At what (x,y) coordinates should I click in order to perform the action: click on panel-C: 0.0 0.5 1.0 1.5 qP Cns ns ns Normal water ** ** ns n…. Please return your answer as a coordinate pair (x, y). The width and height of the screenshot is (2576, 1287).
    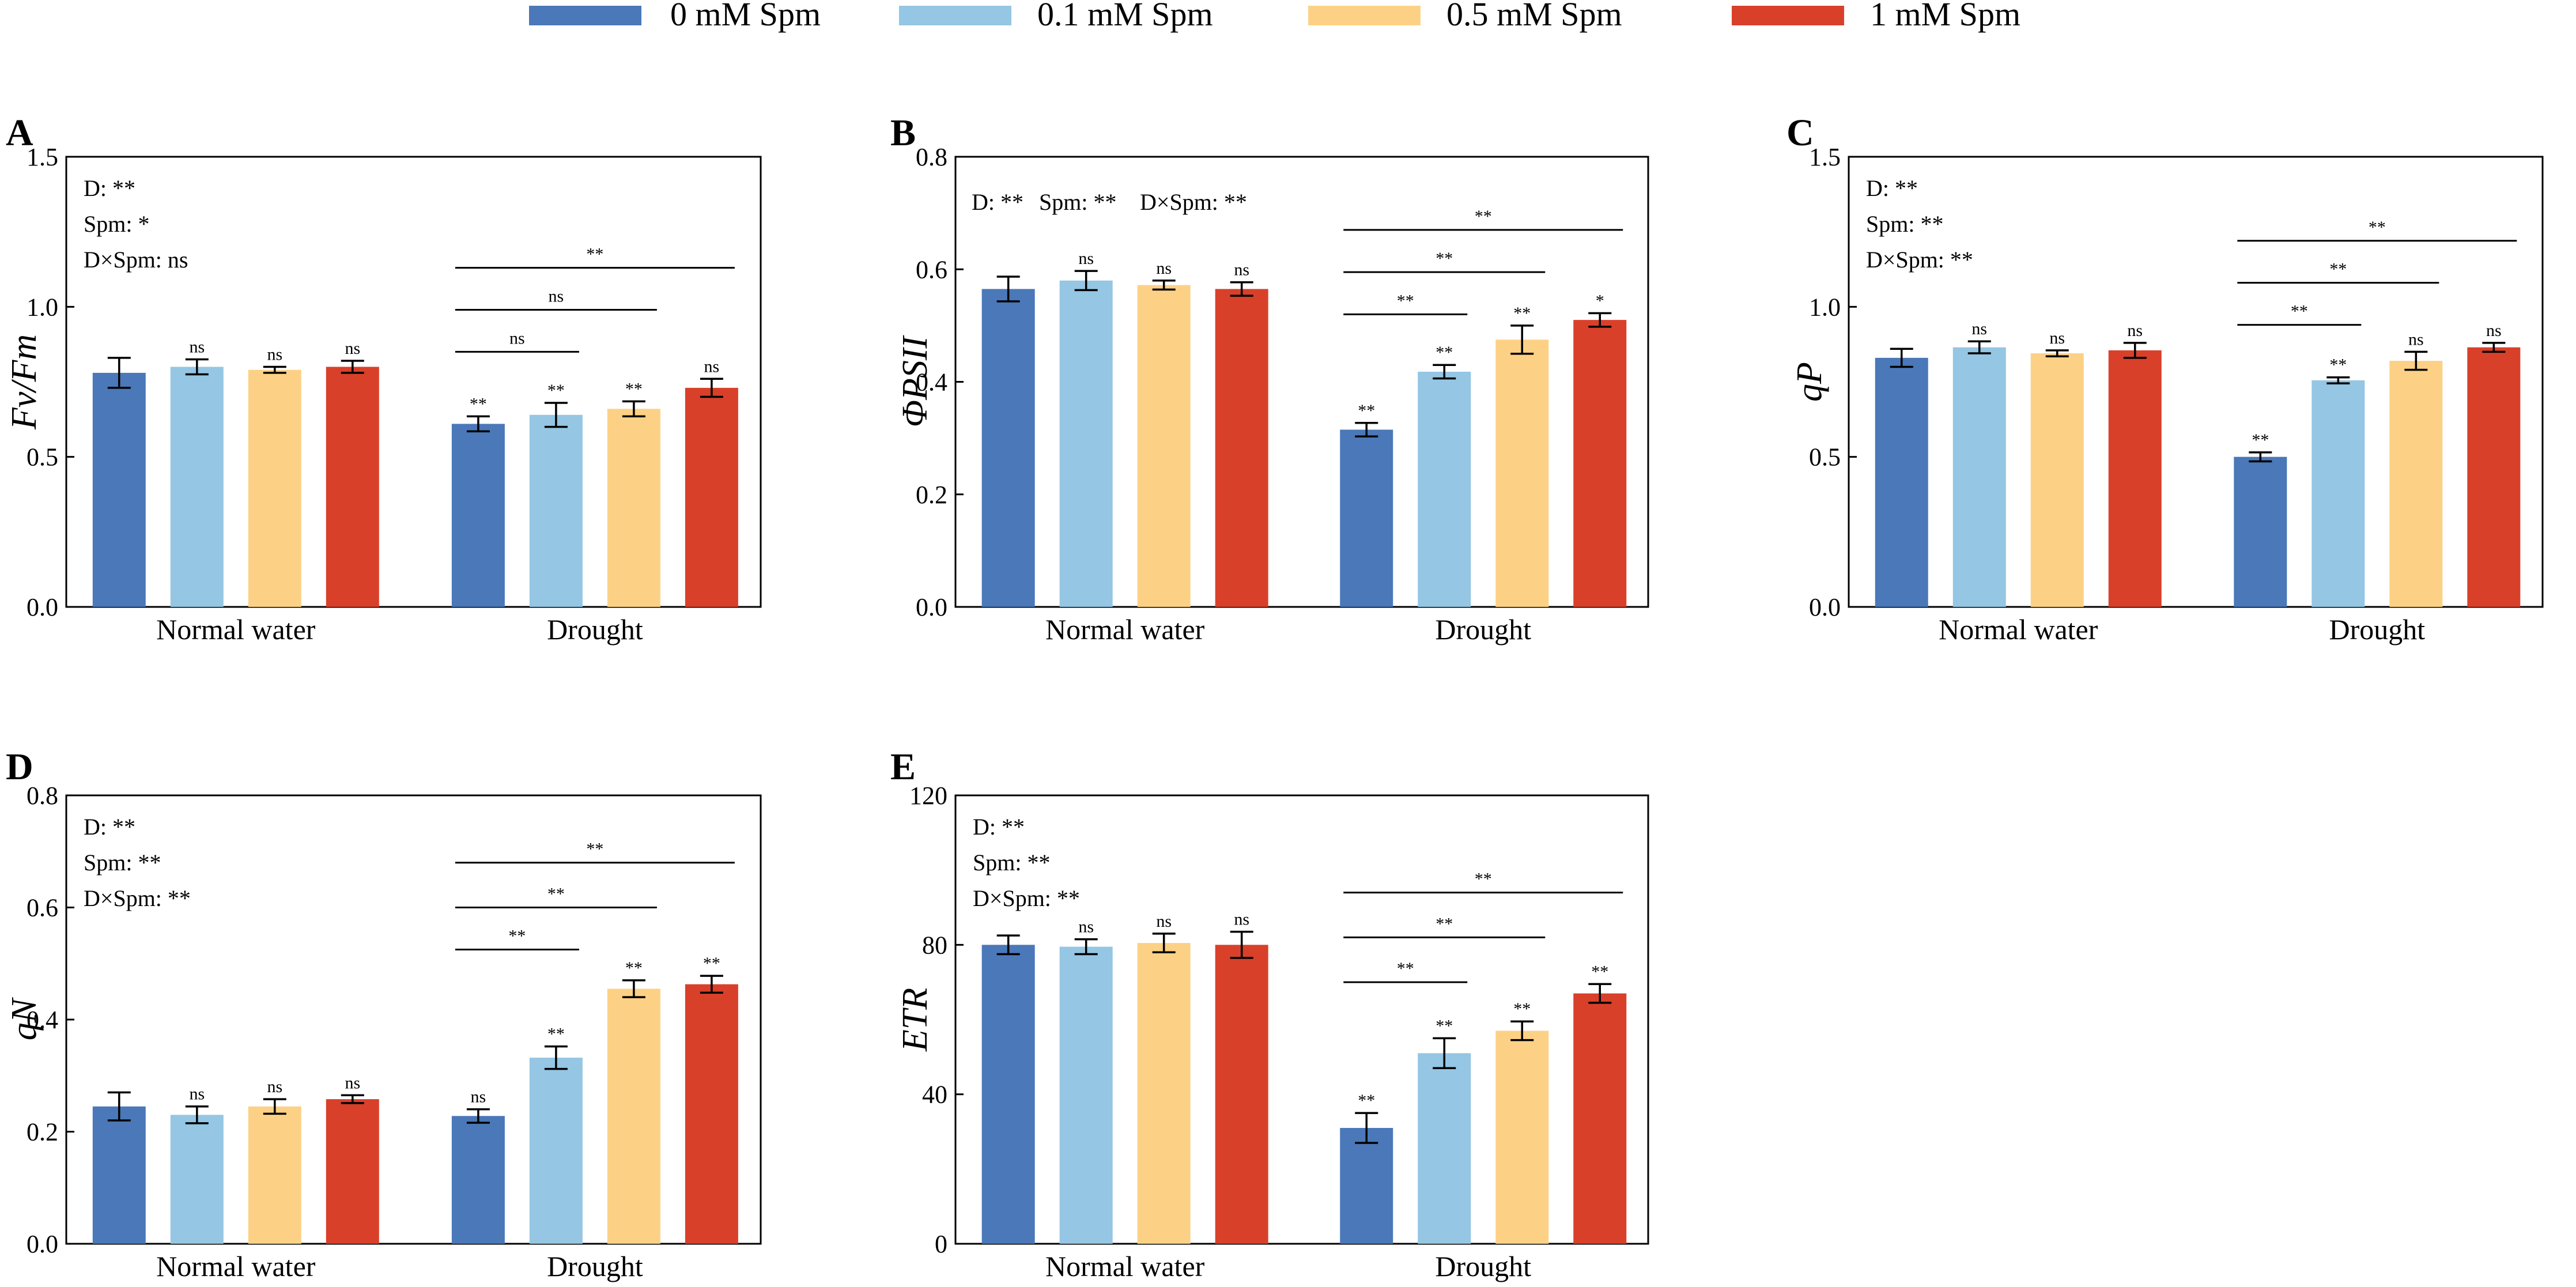
    Looking at the image, I should click on (2165, 379).